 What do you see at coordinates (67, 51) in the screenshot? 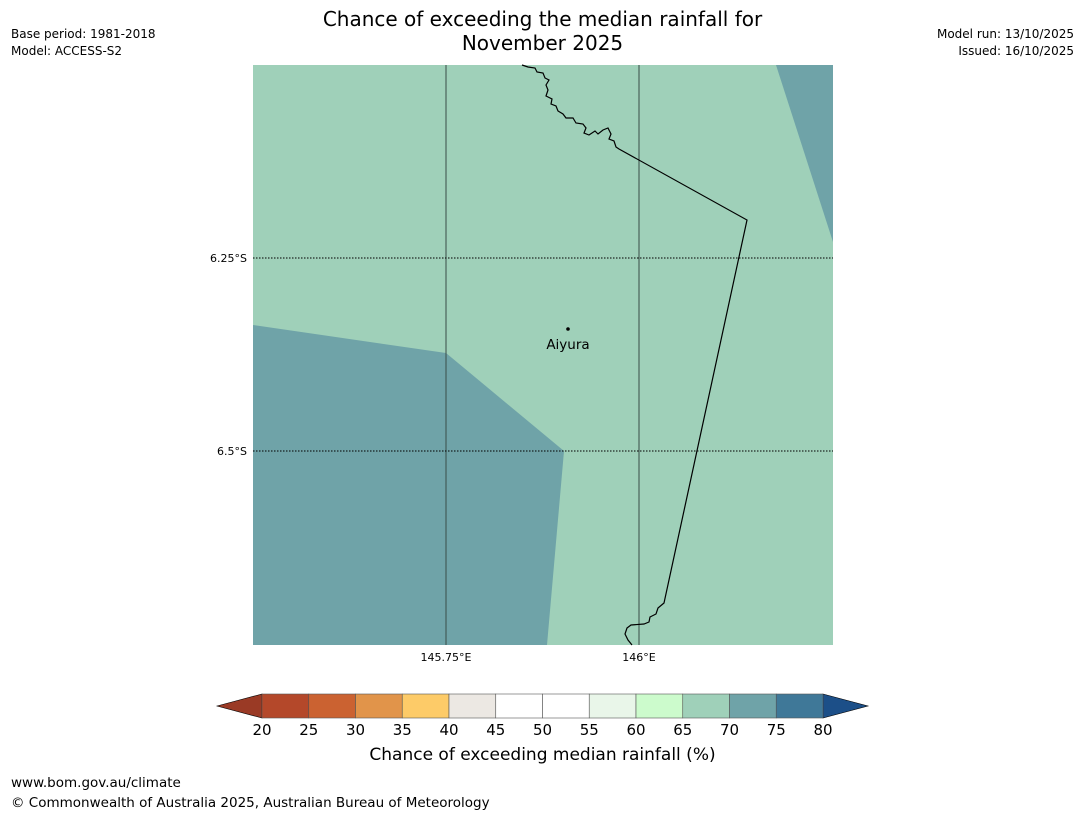
I see `model-name: Model: ACCESS-S2` at bounding box center [67, 51].